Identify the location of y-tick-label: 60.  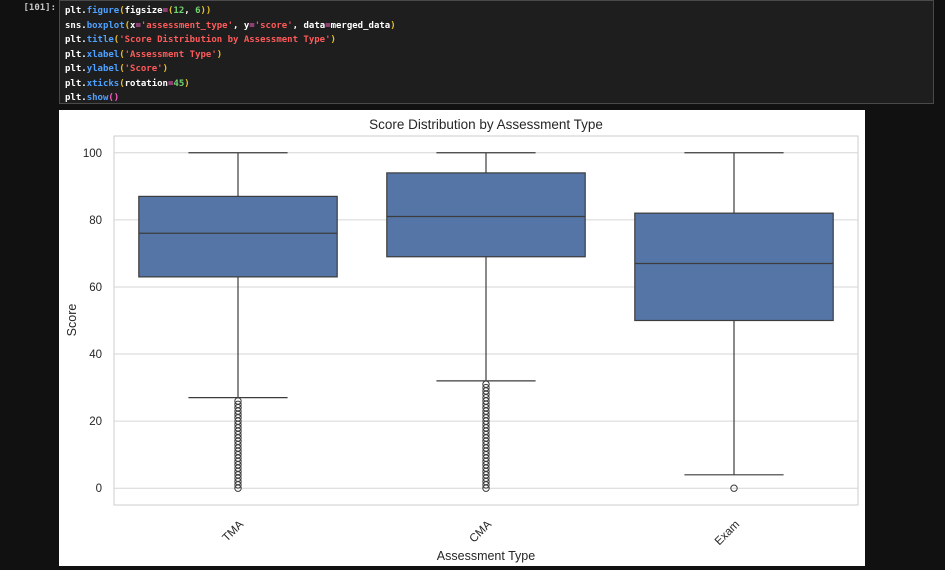
(95, 288).